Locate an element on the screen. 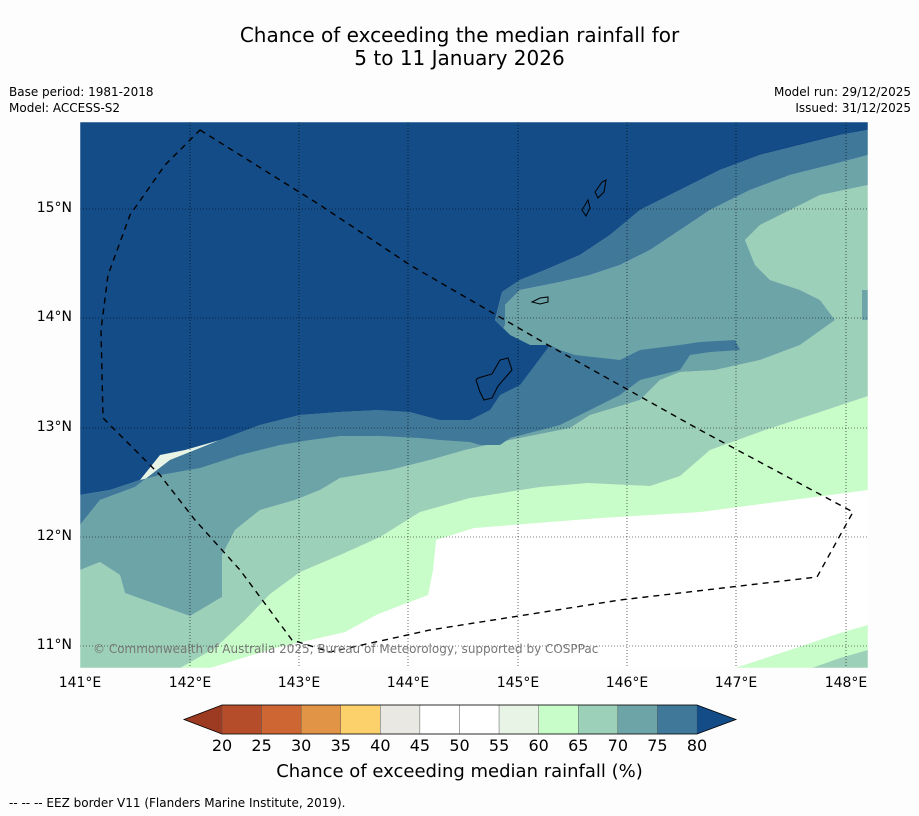 The width and height of the screenshot is (919, 816). lon-label-142e: 142°E is located at coordinates (190, 683).